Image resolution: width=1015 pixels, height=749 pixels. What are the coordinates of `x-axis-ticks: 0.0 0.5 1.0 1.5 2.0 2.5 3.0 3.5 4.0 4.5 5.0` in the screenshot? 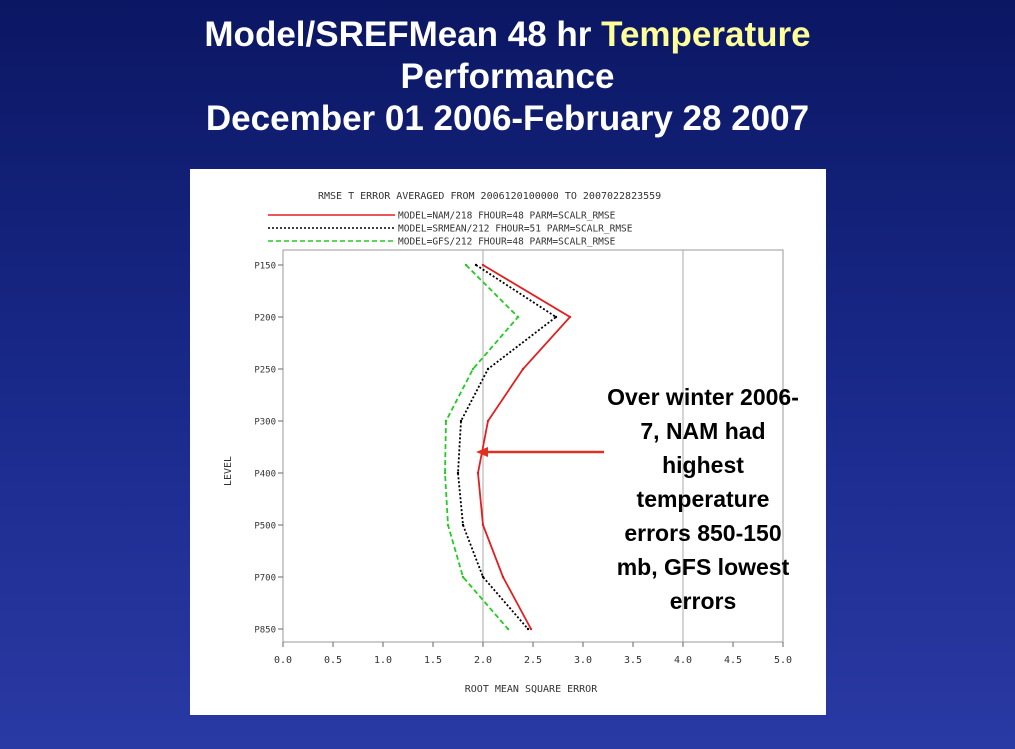 It's located at (533, 654).